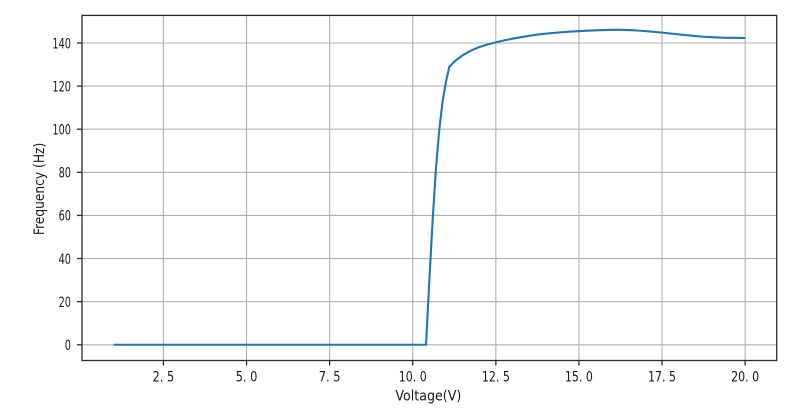  Describe the element at coordinates (65, 303) in the screenshot. I see `y-tick-label: 20` at that location.